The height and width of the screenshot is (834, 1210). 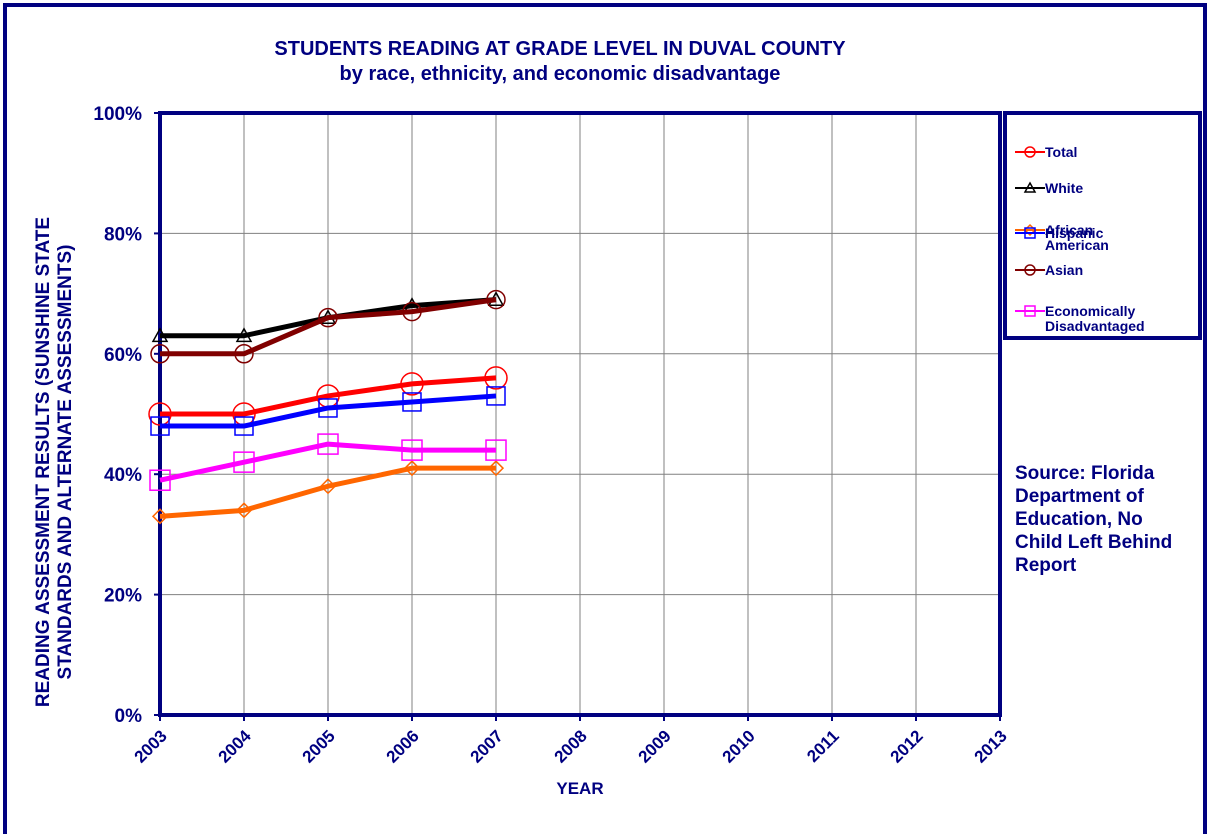 What do you see at coordinates (571, 746) in the screenshot?
I see `x-tick-label: 2008` at bounding box center [571, 746].